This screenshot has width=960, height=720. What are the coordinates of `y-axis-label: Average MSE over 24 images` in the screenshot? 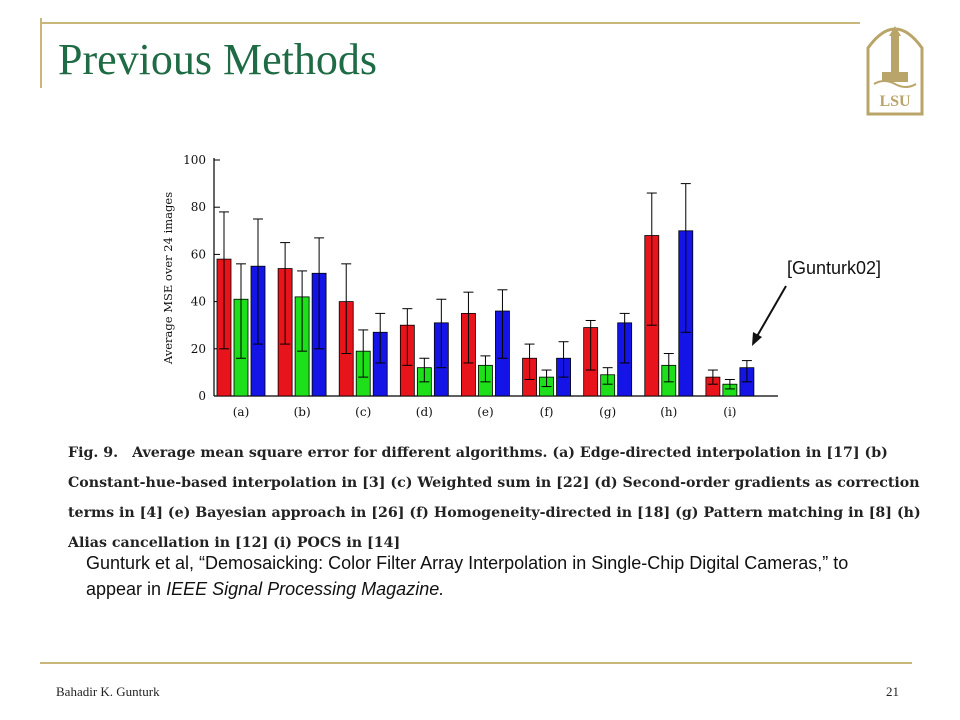 It's located at (168, 278).